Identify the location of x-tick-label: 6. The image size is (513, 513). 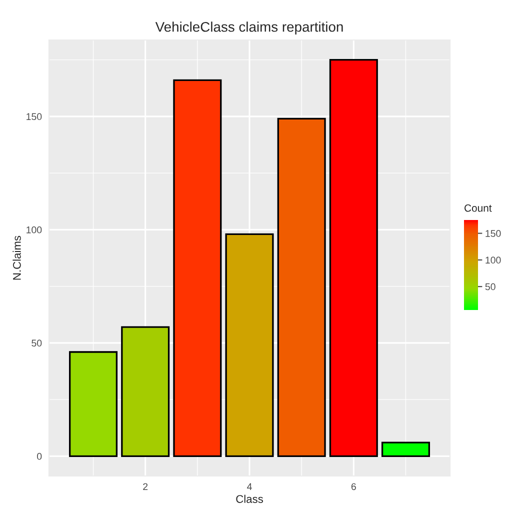
(353, 486).